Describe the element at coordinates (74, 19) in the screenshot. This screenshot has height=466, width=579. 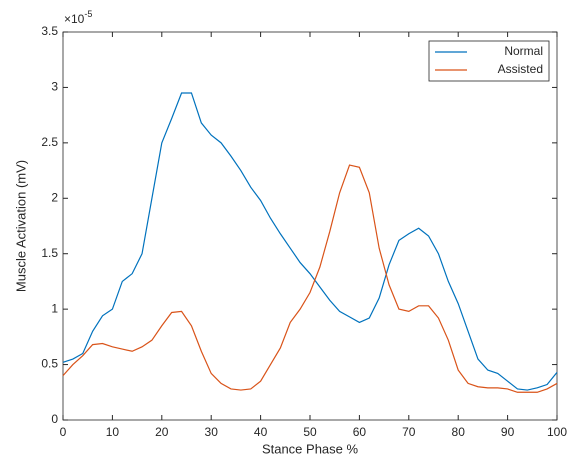
I see `multiplier-base: ×10` at that location.